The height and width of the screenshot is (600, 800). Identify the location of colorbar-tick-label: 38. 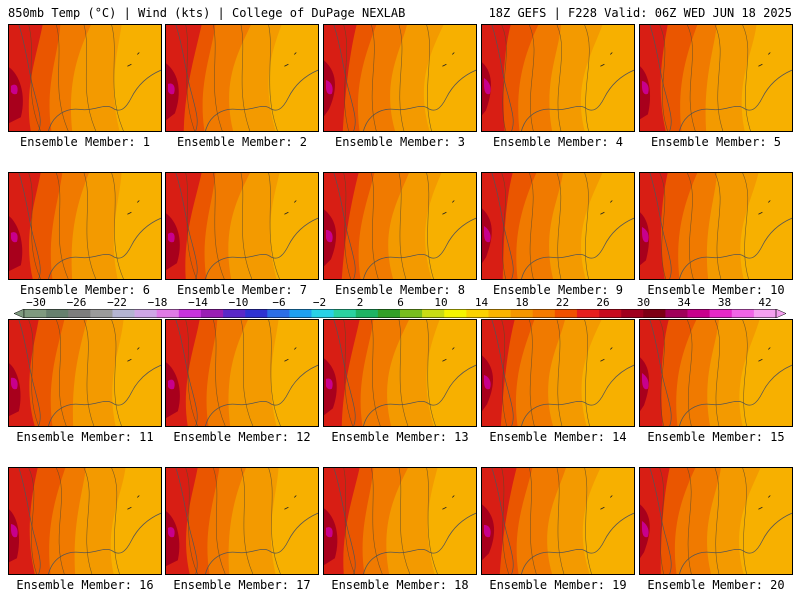
(724, 302).